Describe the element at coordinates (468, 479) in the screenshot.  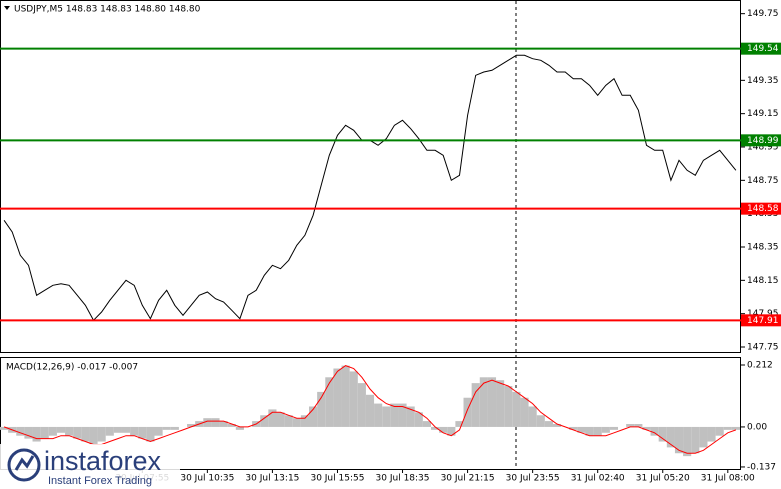
I see `x-tick-label: 30 Jul 21:15` at that location.